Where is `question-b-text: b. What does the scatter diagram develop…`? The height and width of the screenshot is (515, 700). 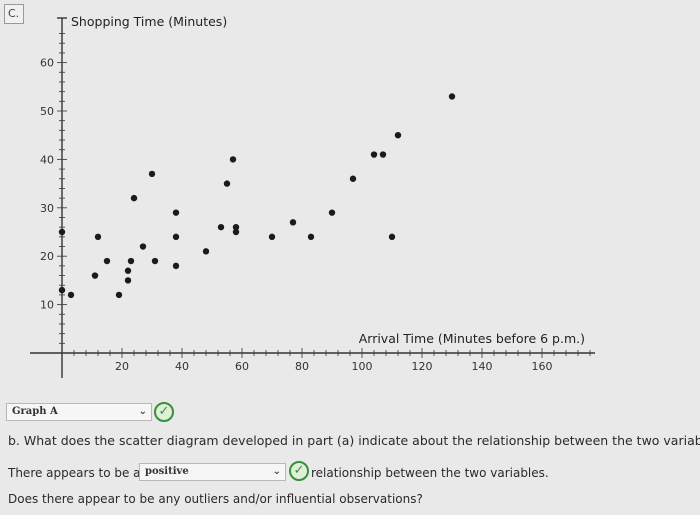 question-b-text: b. What does the scatter diagram develop… is located at coordinates (354, 440).